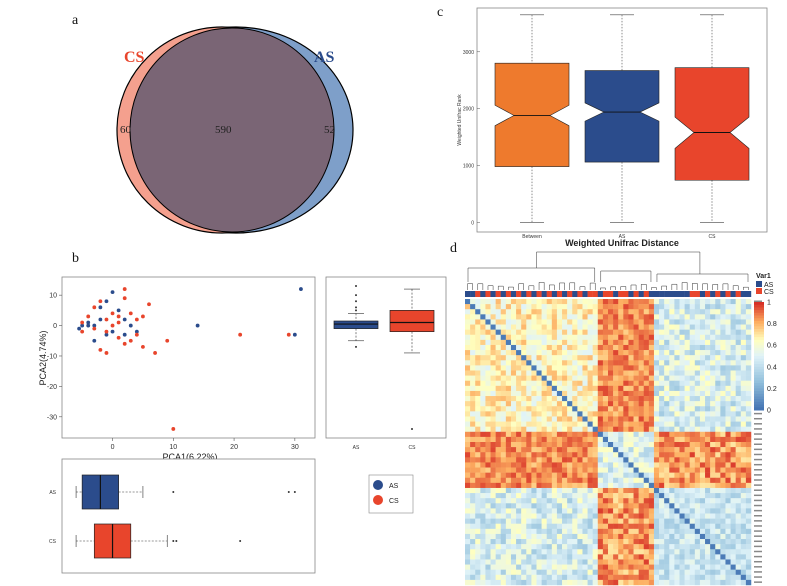  Describe the element at coordinates (758, 490) in the screenshot. I see `heatmap-row-label` at that location.